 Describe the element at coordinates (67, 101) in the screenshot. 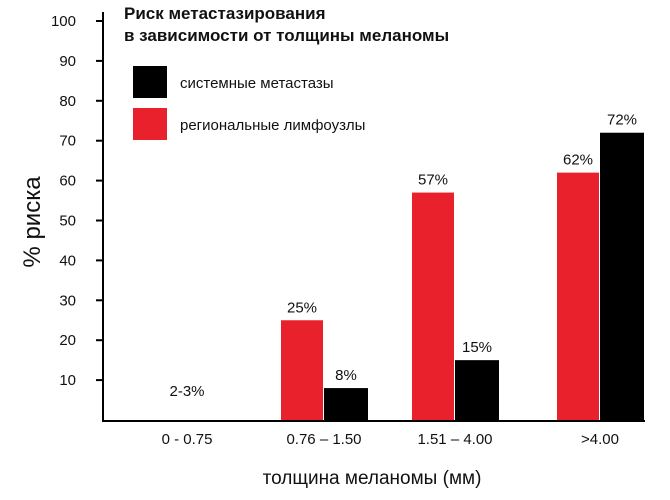

I see `y-tick-label: 80` at that location.